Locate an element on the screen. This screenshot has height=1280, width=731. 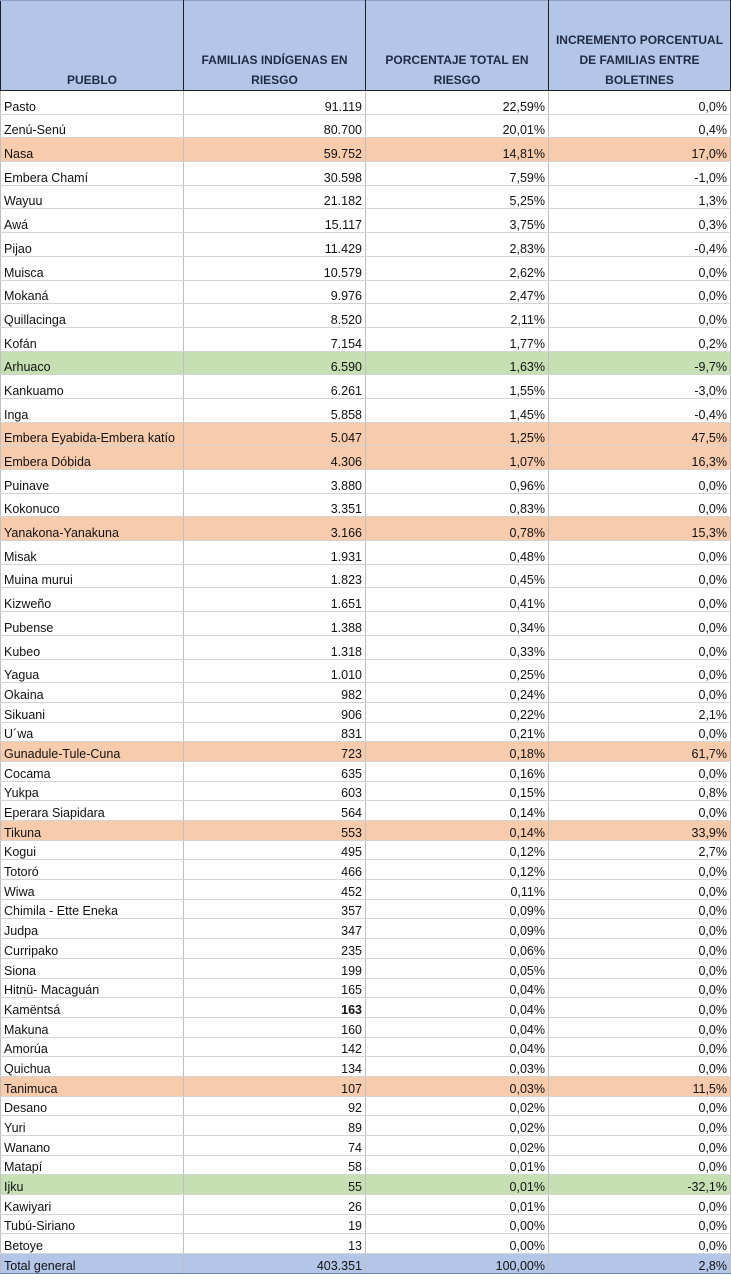
table-row: Inga 5.858 1,45% -0,4% is located at coordinates (365, 410).